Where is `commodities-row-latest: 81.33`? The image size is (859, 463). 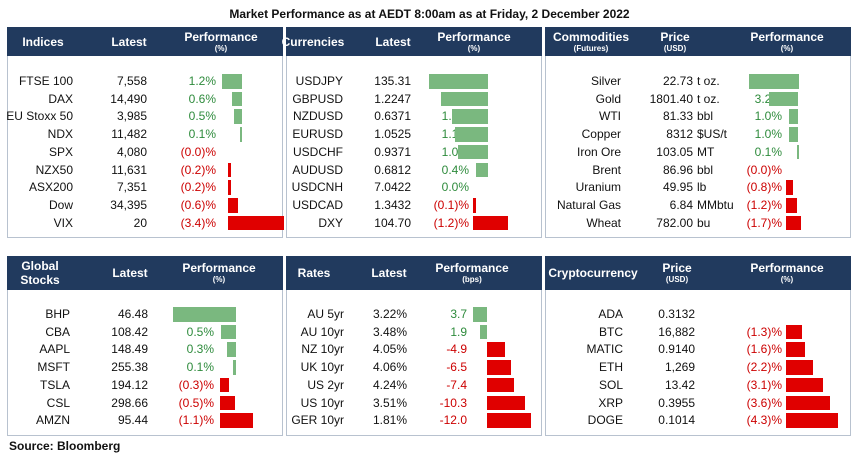 commodities-row-latest: 81.33 is located at coordinates (677, 116).